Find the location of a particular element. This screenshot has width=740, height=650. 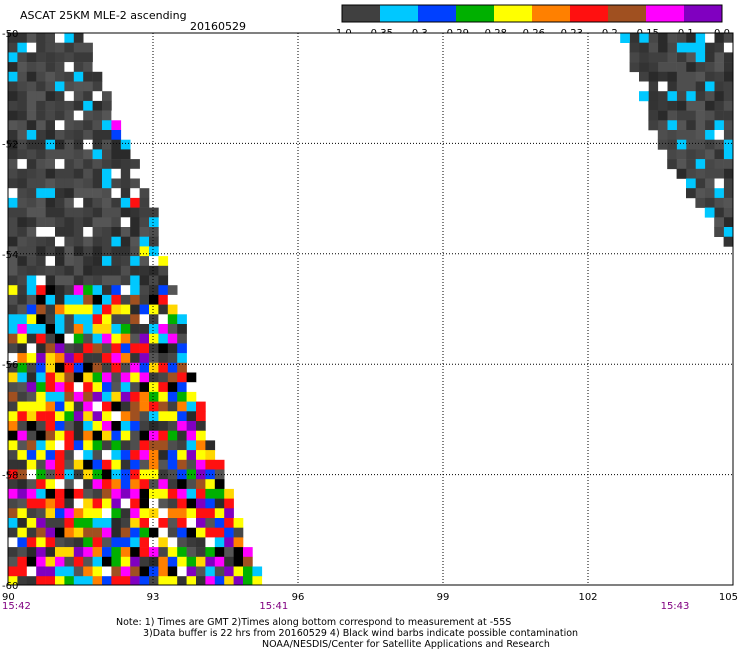

pass-time-label: 15:43 is located at coordinates (675, 606).